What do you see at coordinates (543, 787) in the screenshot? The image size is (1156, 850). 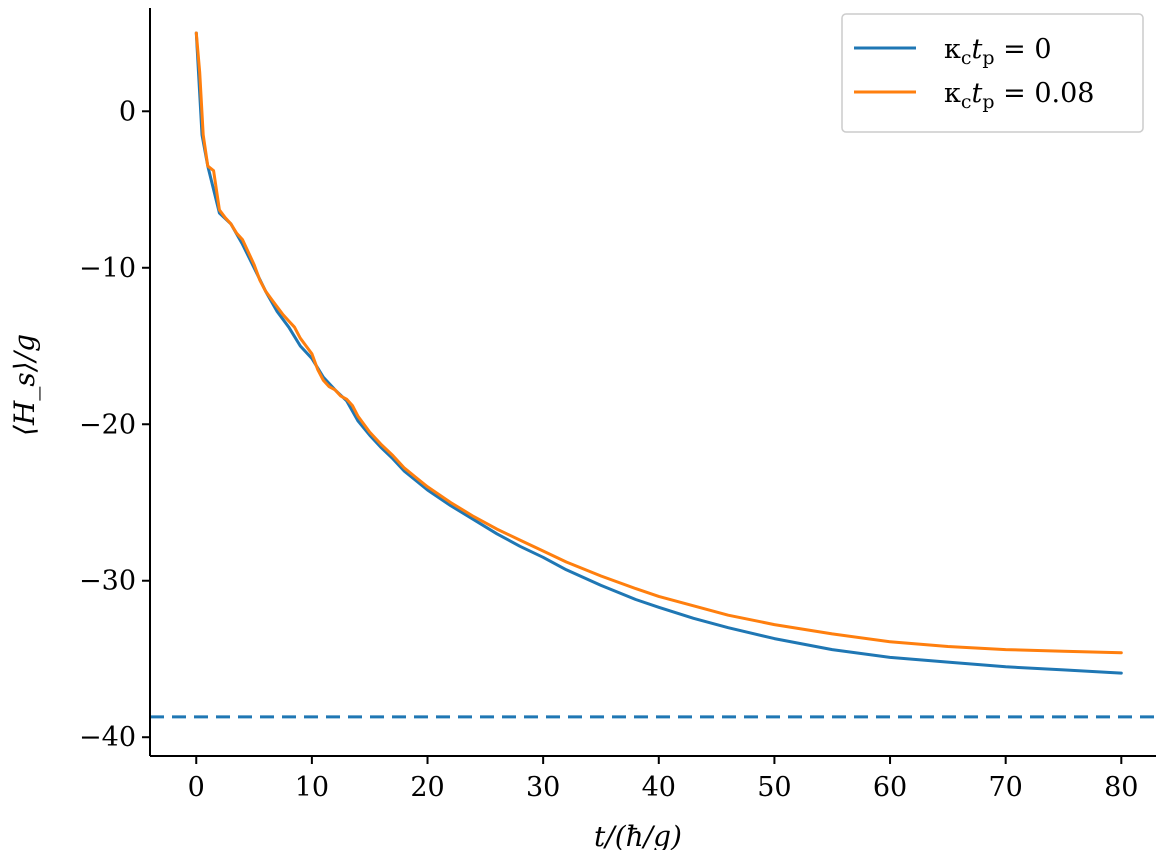 I see `x-tick-label: 30` at bounding box center [543, 787].